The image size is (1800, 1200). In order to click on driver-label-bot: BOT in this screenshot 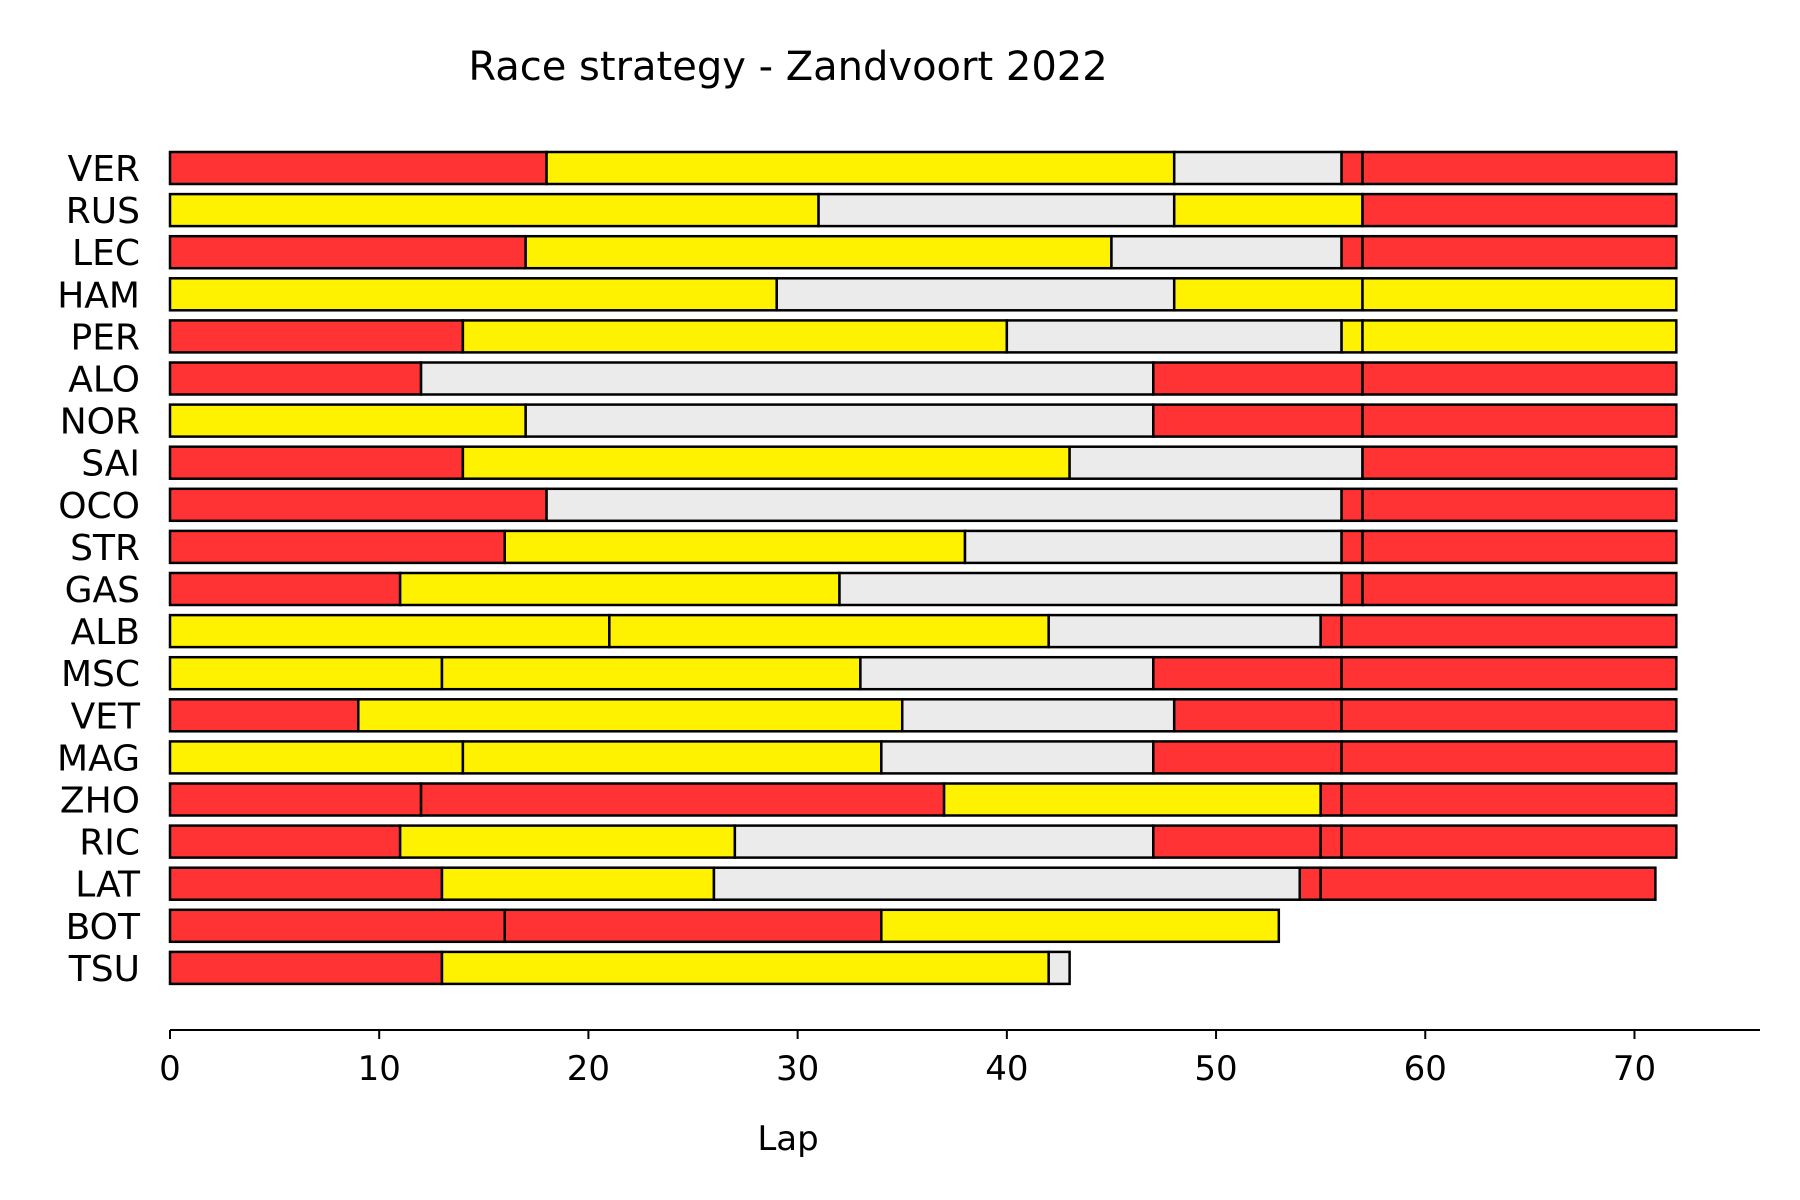, I will do `click(103, 927)`.